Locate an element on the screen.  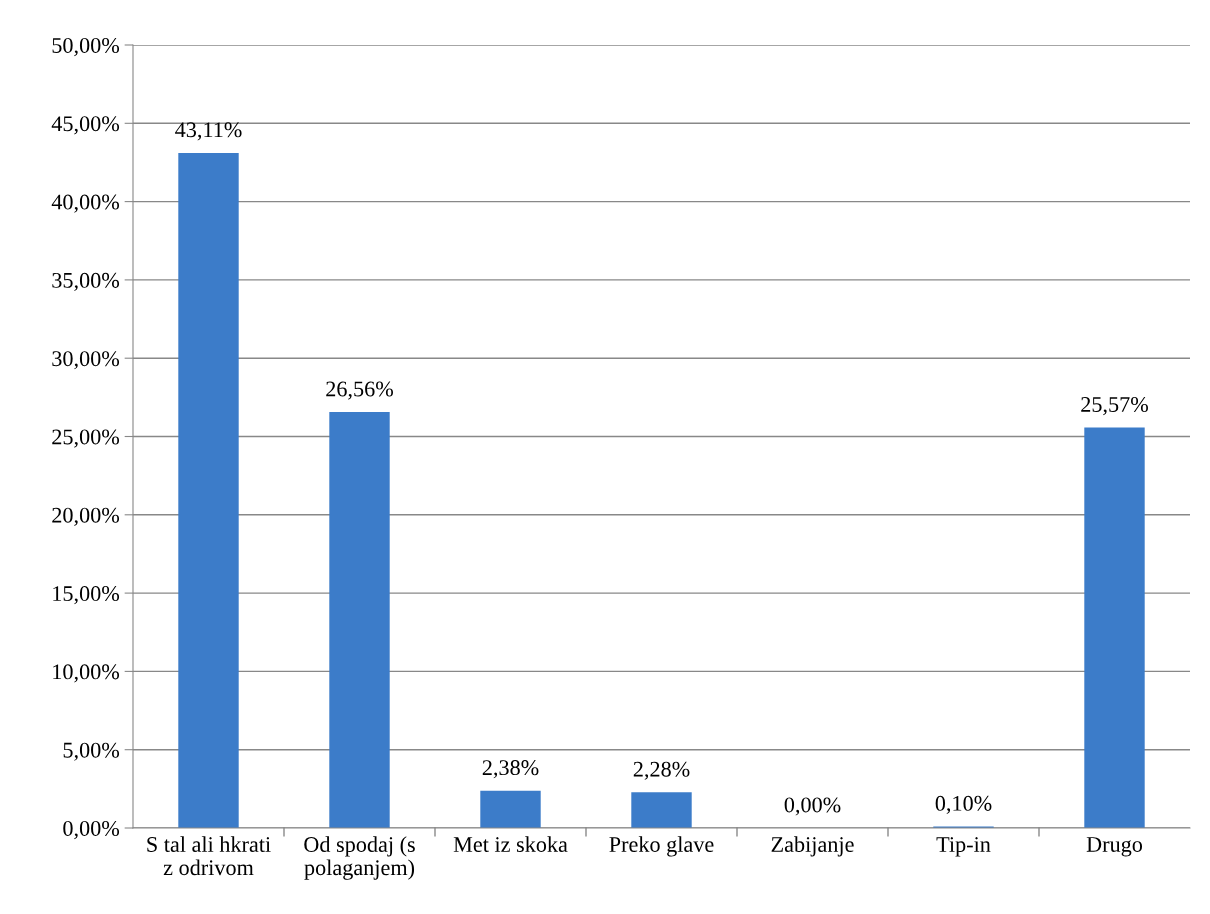
data-label: 43,11% is located at coordinates (208, 131).